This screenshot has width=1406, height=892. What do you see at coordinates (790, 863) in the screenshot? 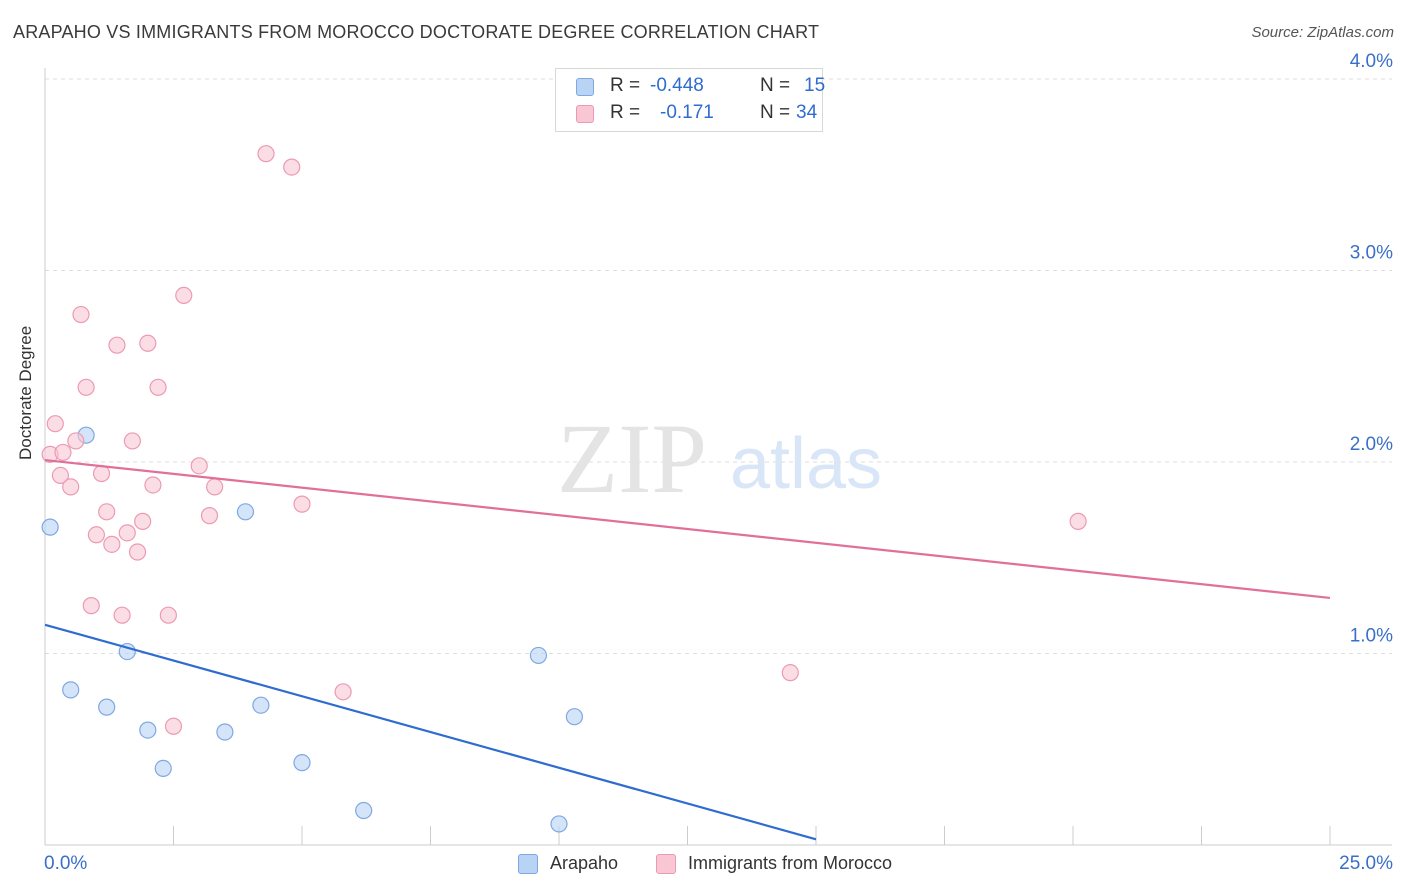
I see `legend-label-morocco: Immigrants from Morocco` at bounding box center [790, 863].